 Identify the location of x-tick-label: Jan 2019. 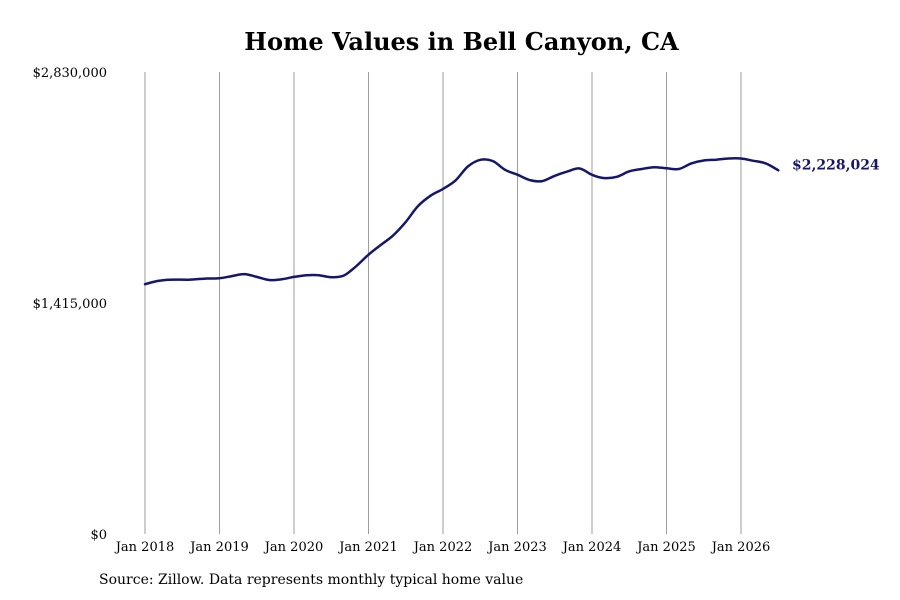
(218, 547).